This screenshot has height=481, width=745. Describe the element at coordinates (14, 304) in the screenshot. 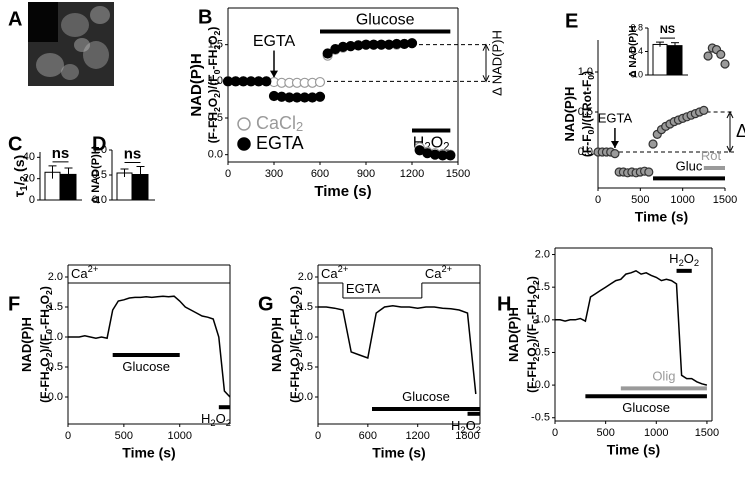

I see `panel-label: F` at that location.